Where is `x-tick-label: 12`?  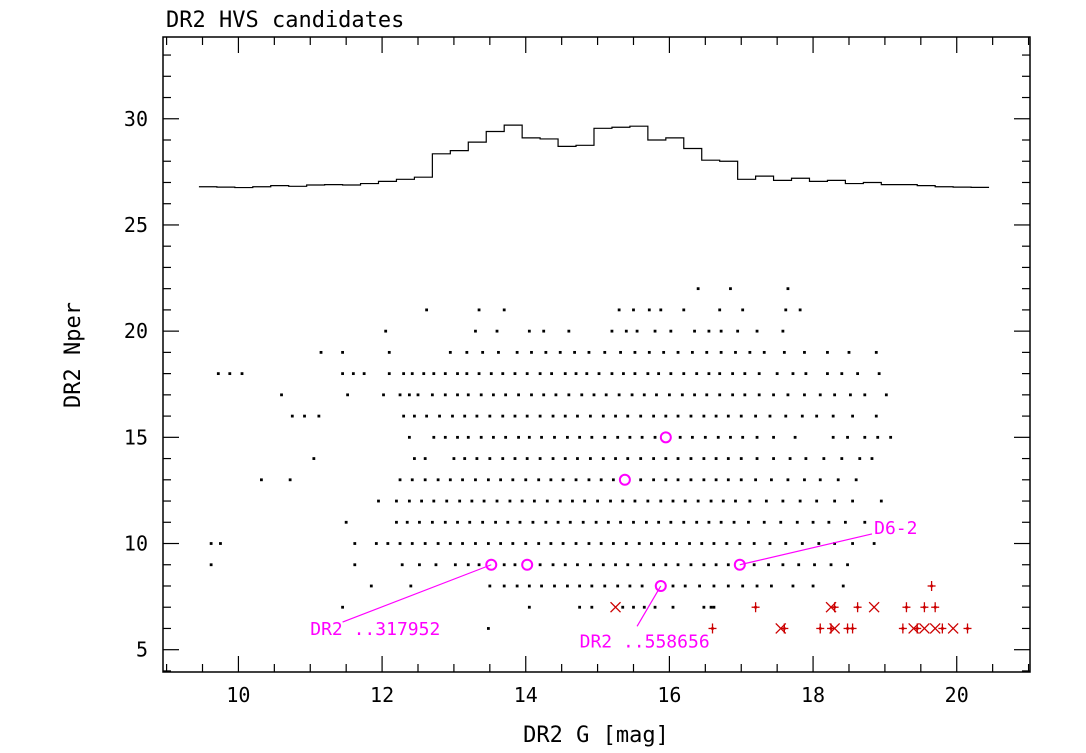 x-tick-label: 12 is located at coordinates (382, 695).